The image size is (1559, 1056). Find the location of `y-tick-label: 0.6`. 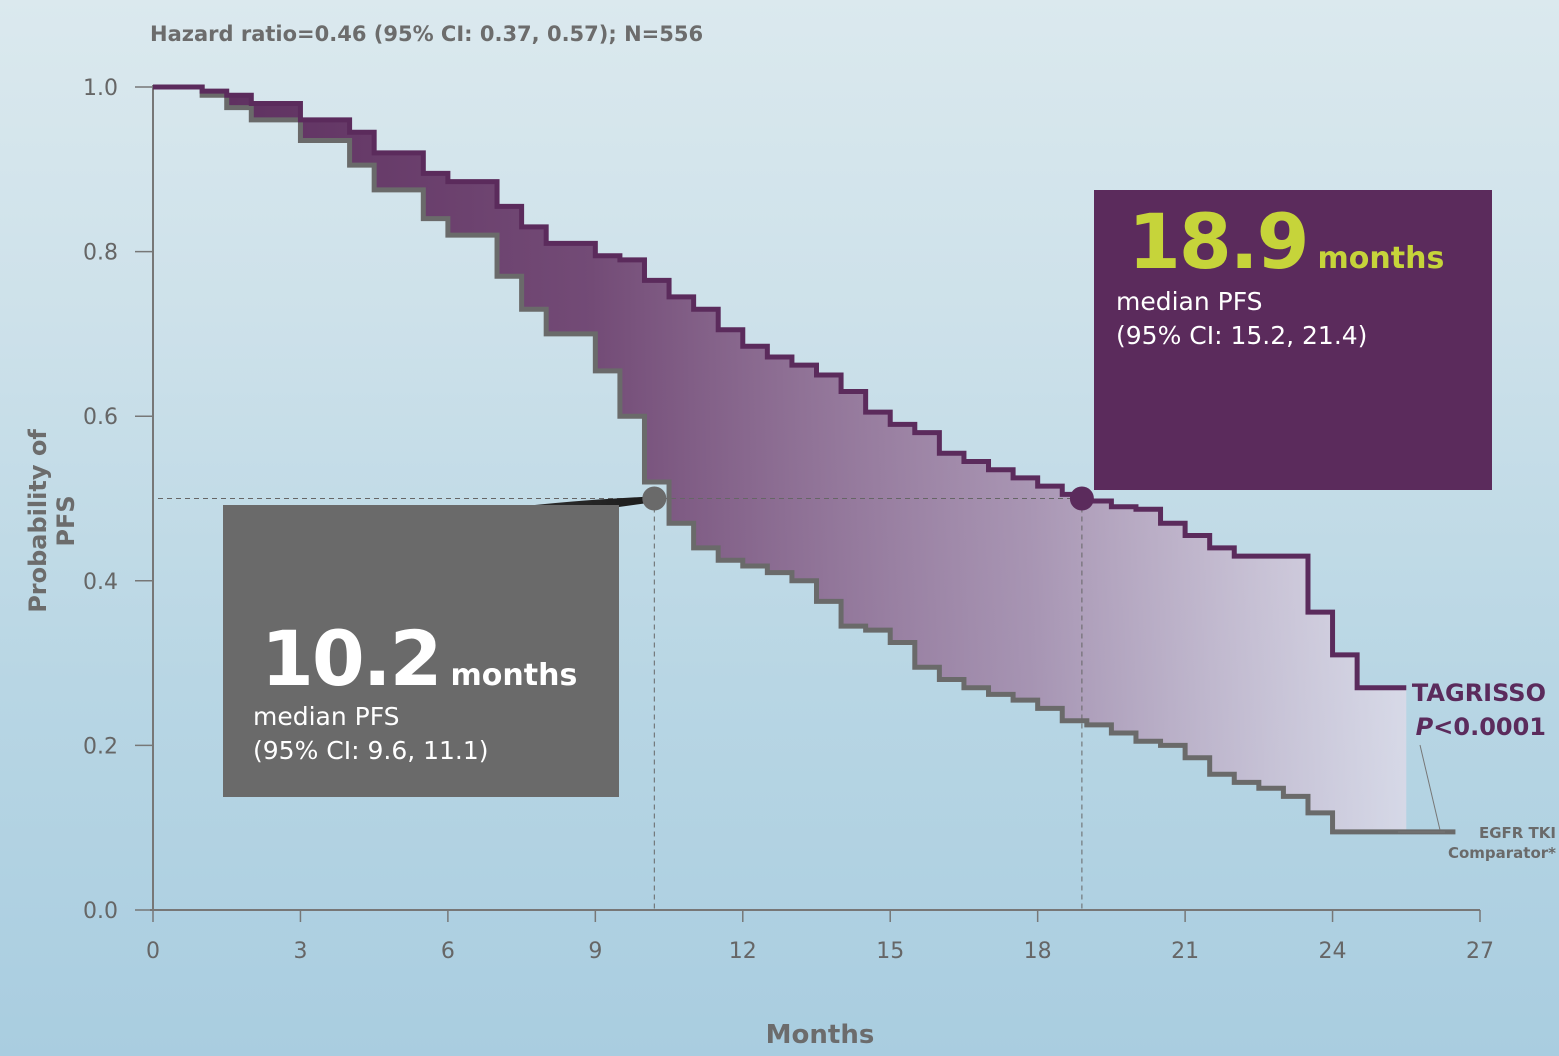

y-tick-label: 0.6 is located at coordinates (100, 417).